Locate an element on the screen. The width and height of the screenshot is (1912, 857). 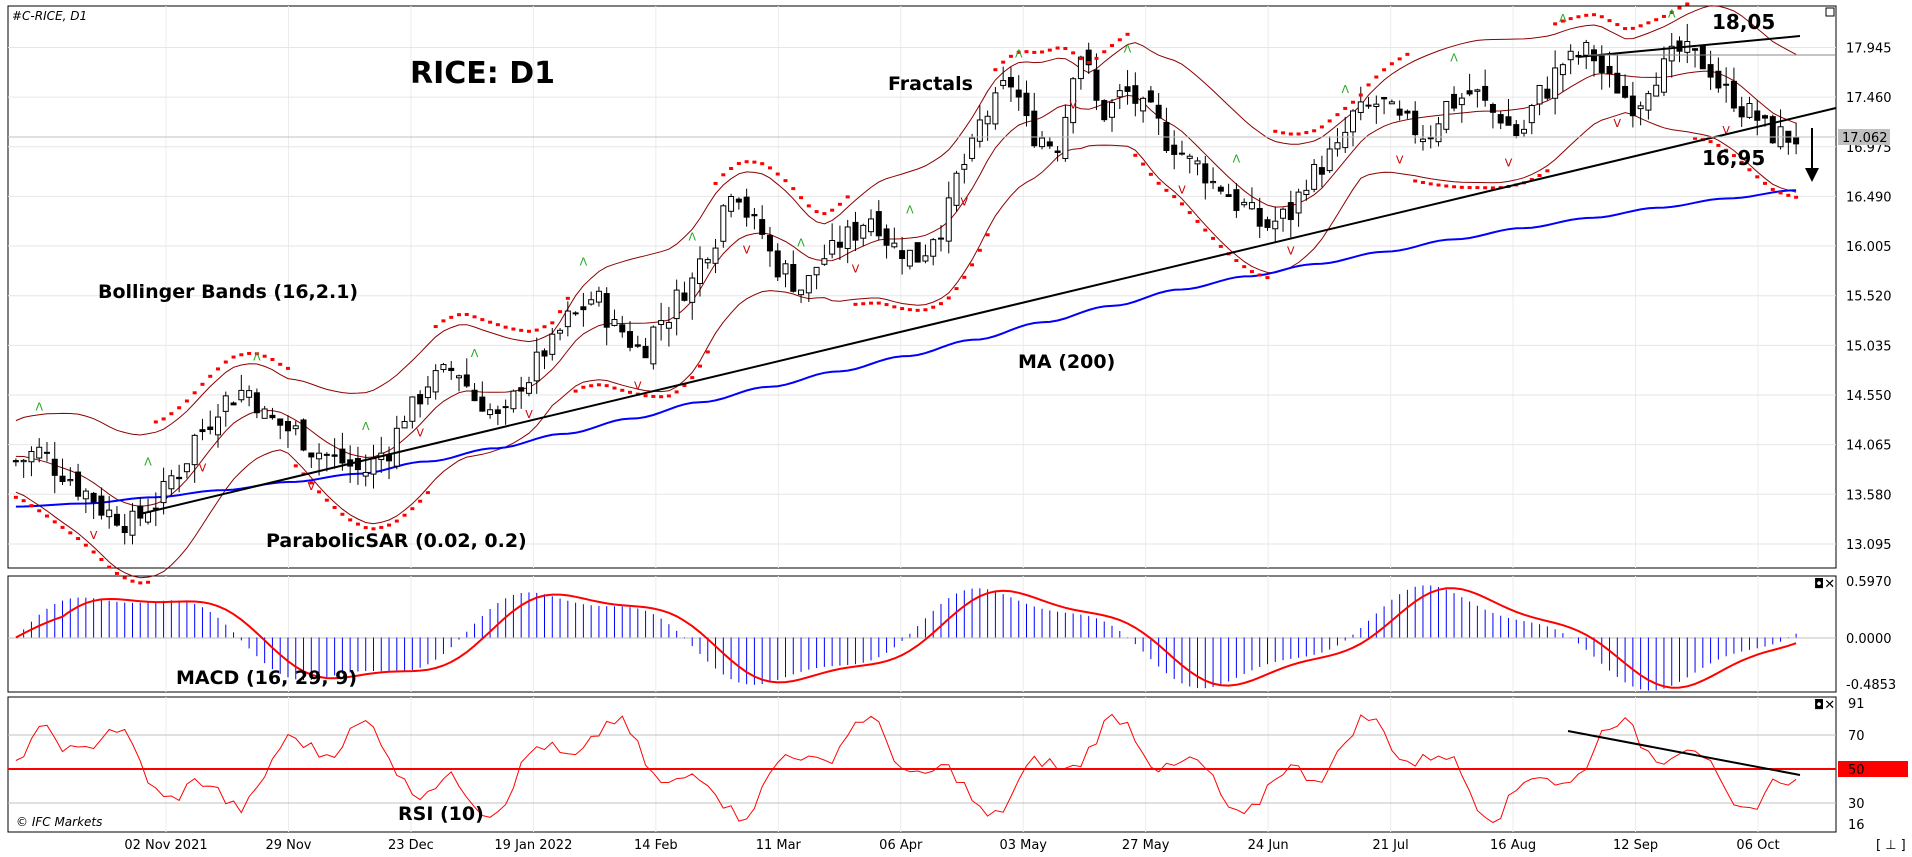
date-tick-label: 16 Aug is located at coordinates (1513, 845).